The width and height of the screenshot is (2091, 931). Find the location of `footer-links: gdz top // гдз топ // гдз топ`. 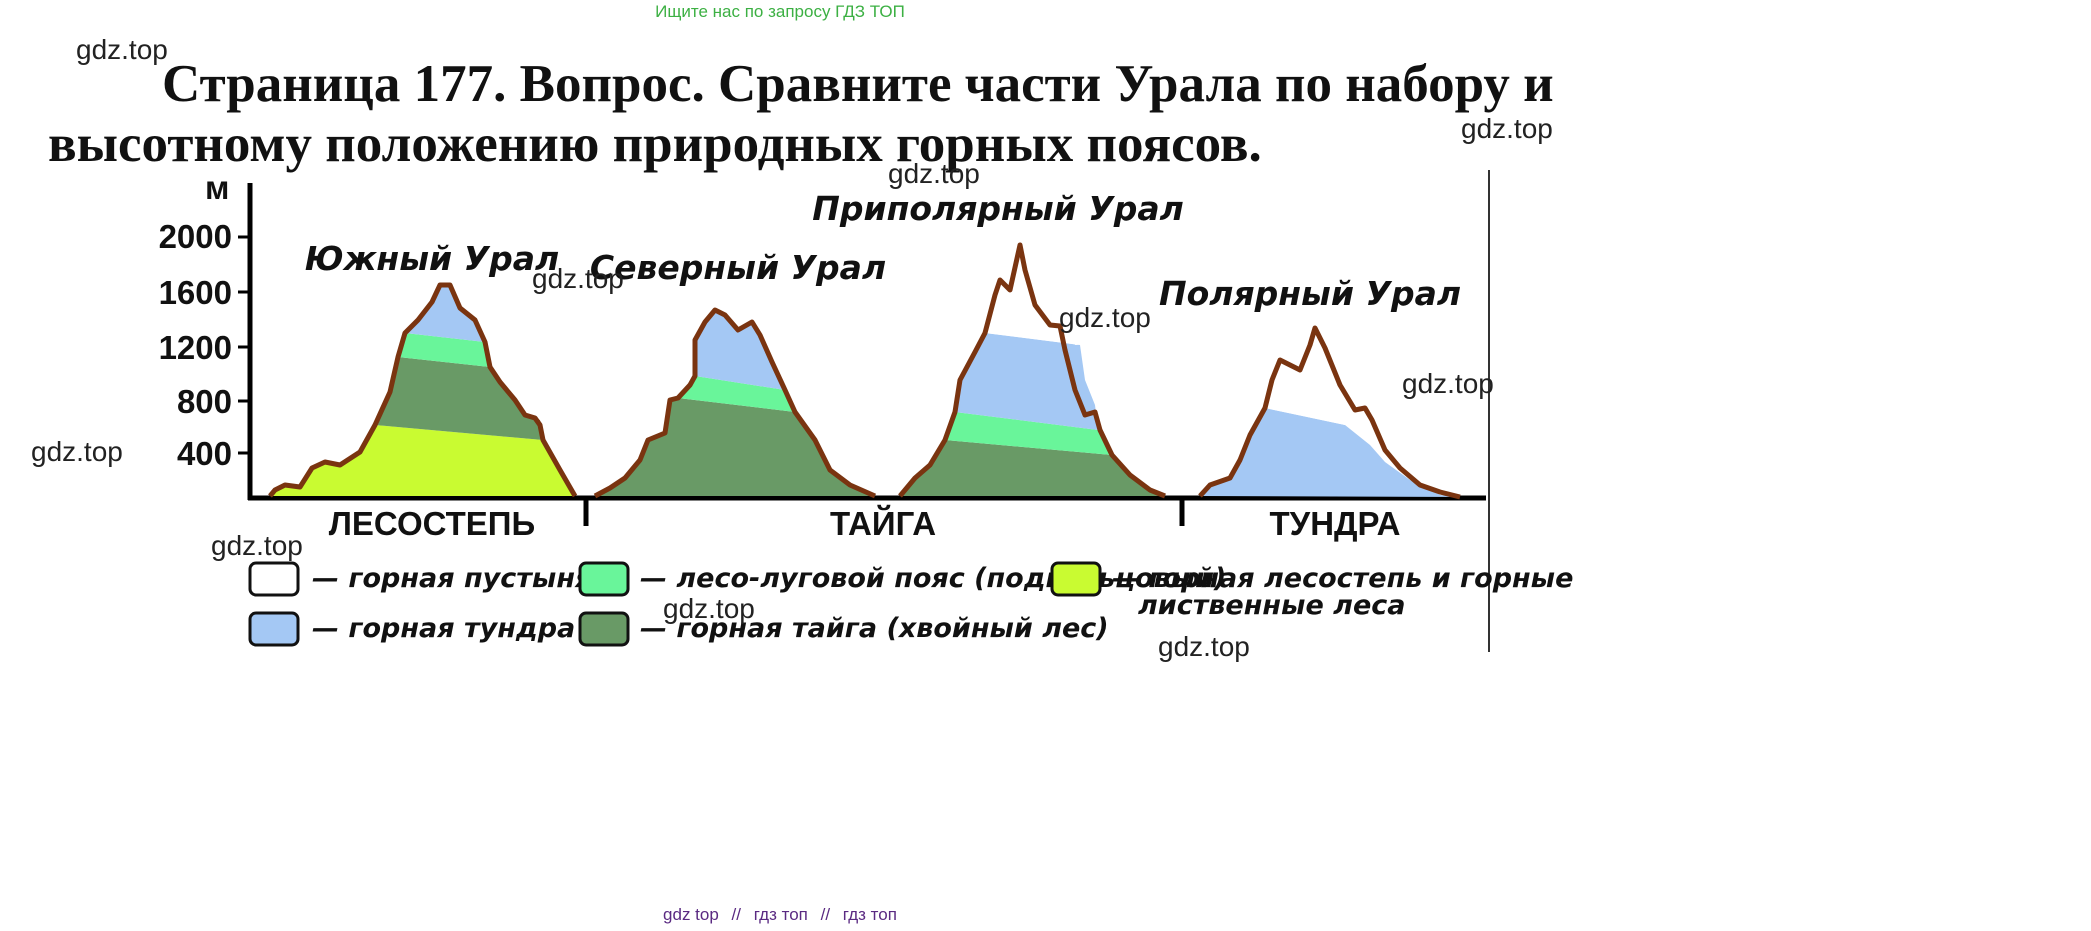

footer-links: gdz top // гдз топ // гдз топ is located at coordinates (780, 915).